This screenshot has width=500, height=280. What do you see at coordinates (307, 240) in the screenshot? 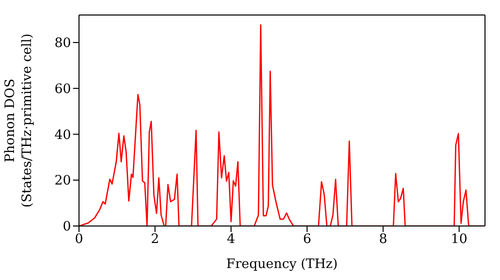
I see `x-tick-label: 6` at bounding box center [307, 240].